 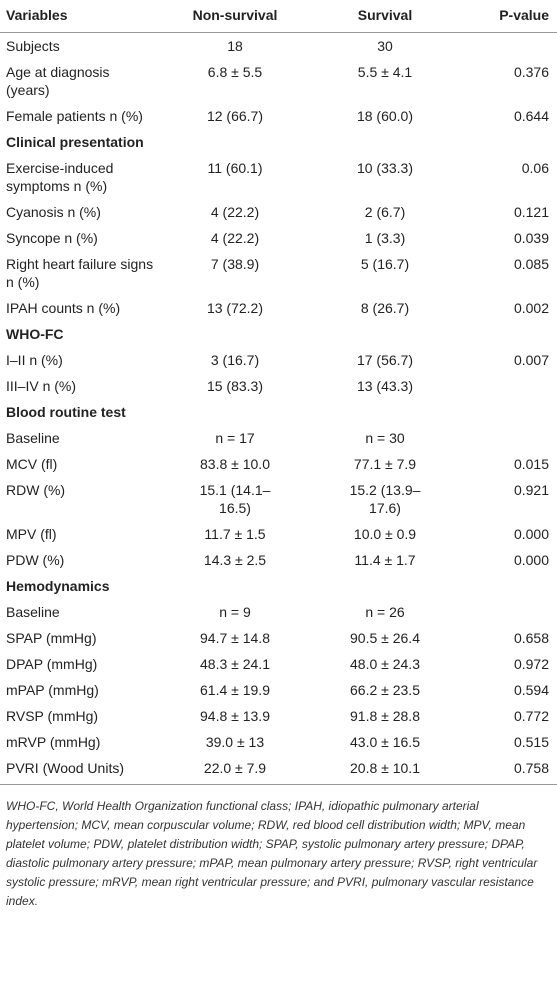 I want to click on table-row: III–IV n (%) 15 (83.3) 13 (43.3), so click(x=278, y=386).